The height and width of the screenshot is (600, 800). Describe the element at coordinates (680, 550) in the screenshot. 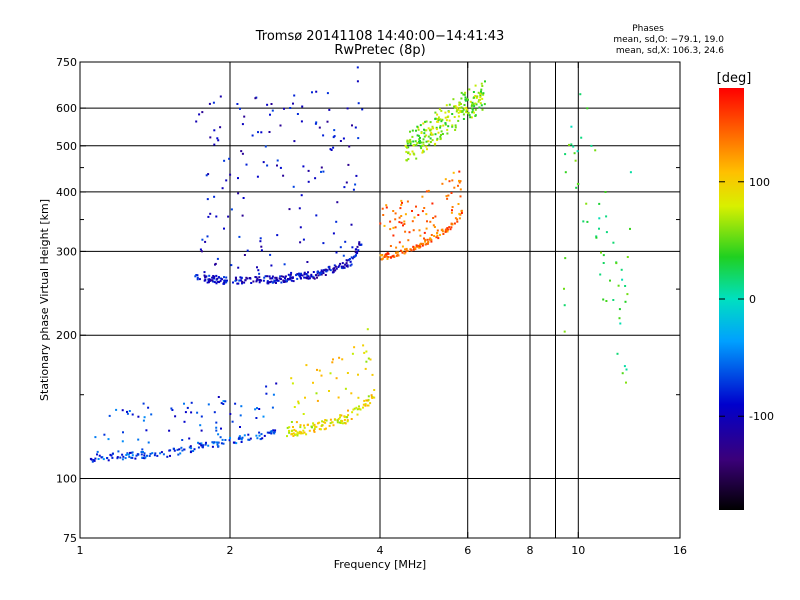

I see `x-tick-label: 16` at that location.